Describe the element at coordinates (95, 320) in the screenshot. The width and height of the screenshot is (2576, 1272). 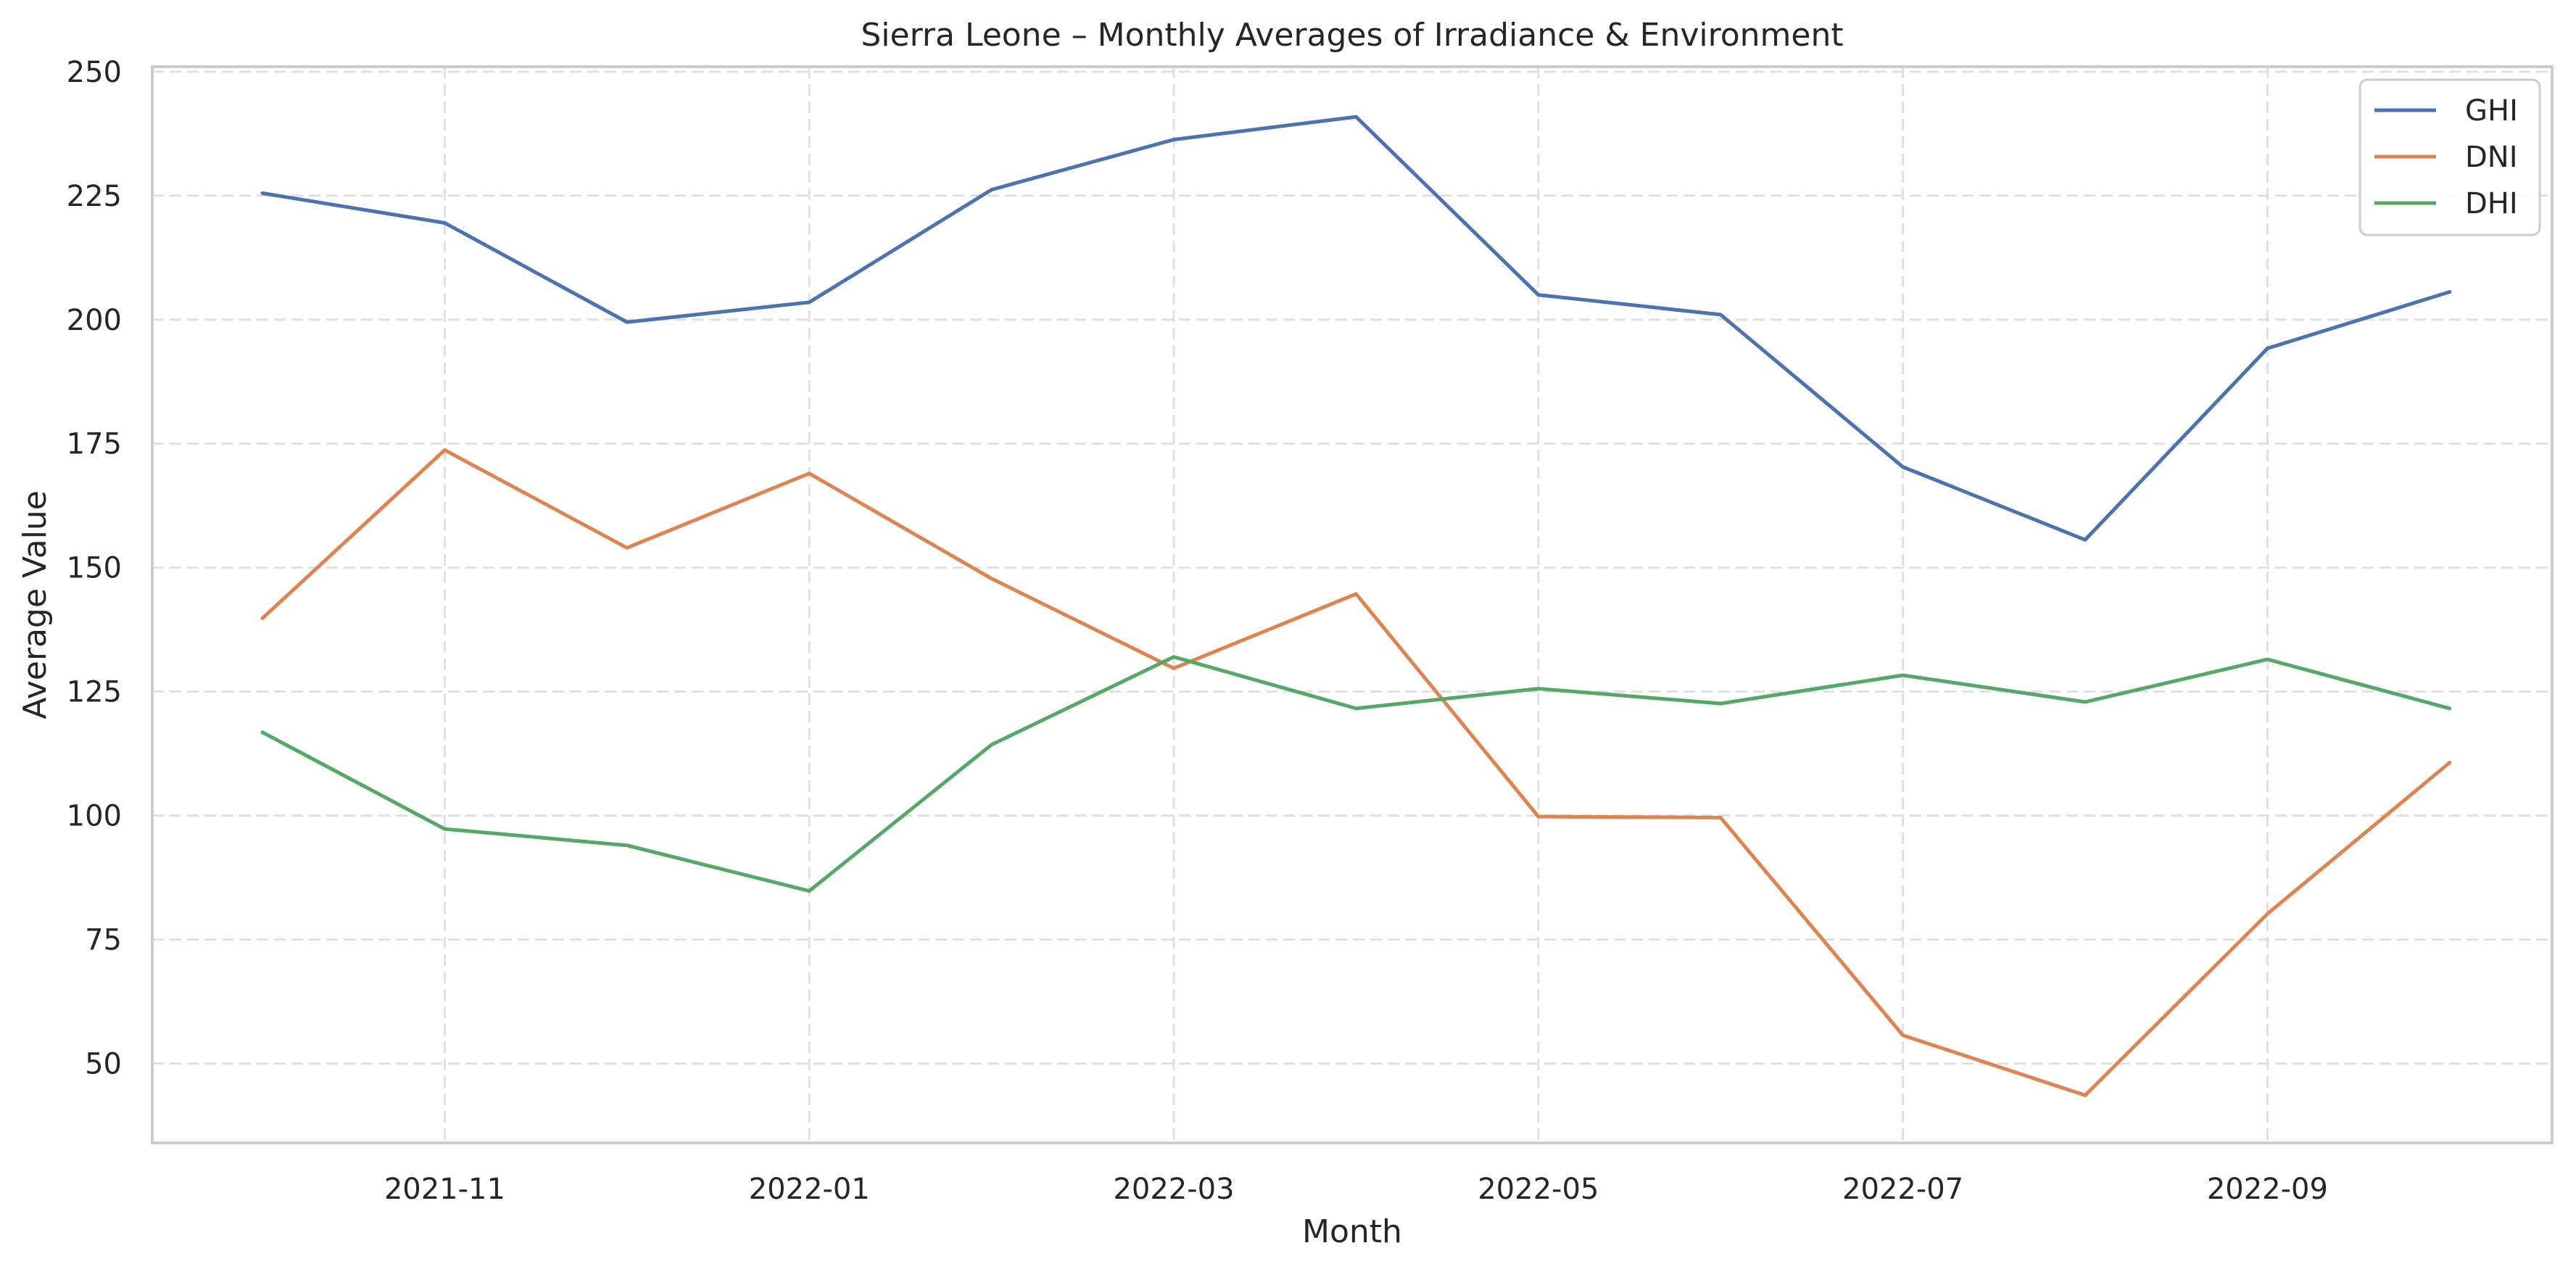
I see `y-tick-label: 200` at that location.